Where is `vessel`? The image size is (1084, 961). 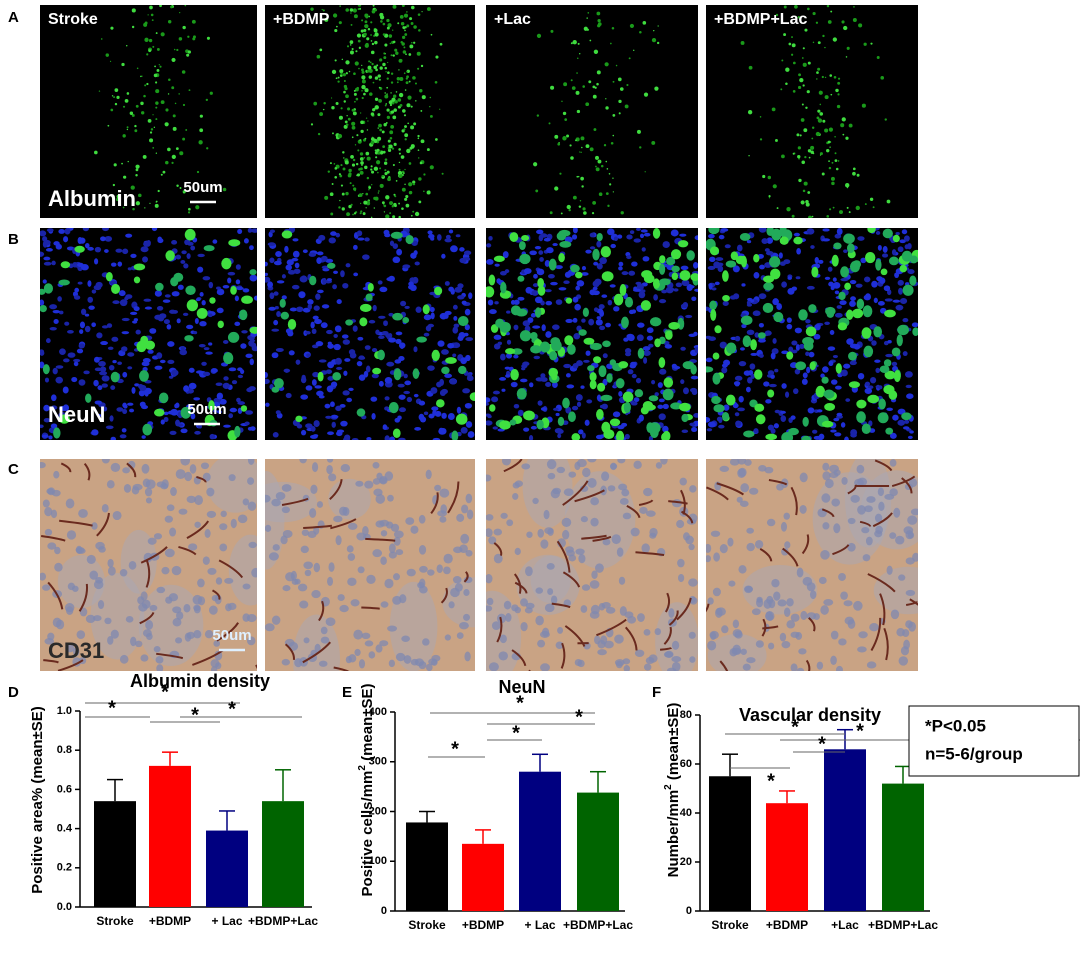 vessel is located at coordinates (667, 602).